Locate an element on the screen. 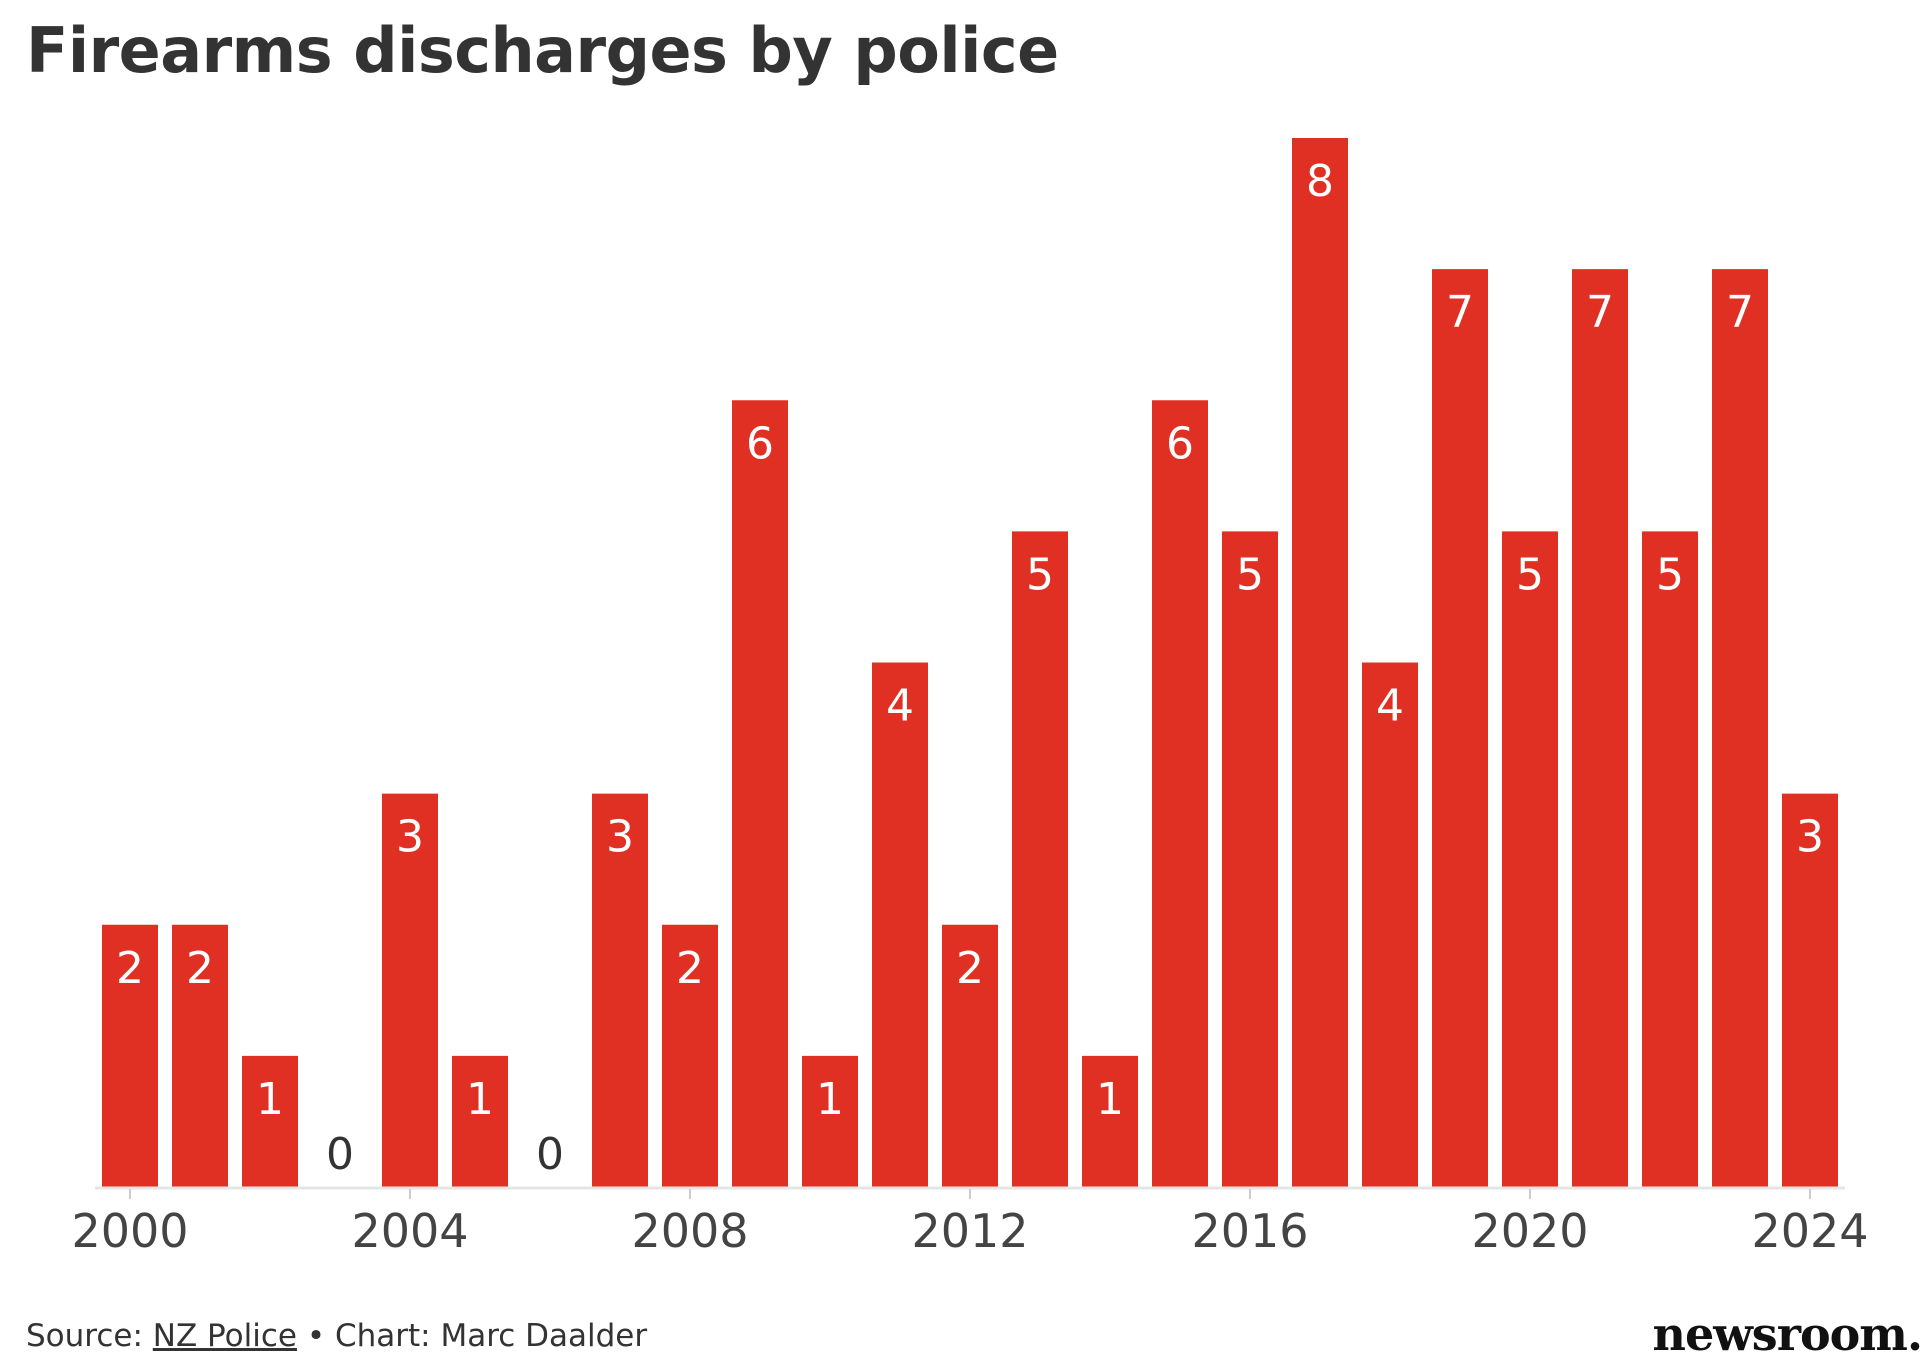 This screenshot has height=1361, width=1932. bar-2002 is located at coordinates (270, 1121).